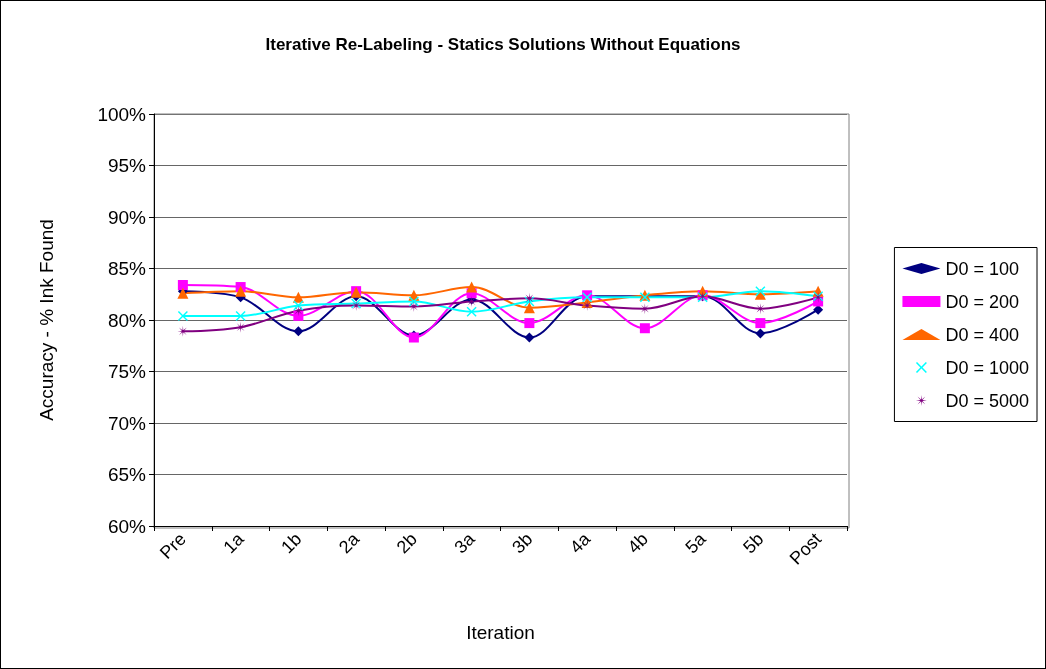 The image size is (1046, 669). Describe the element at coordinates (291, 543) in the screenshot. I see `x-tick-label: 1b` at that location.